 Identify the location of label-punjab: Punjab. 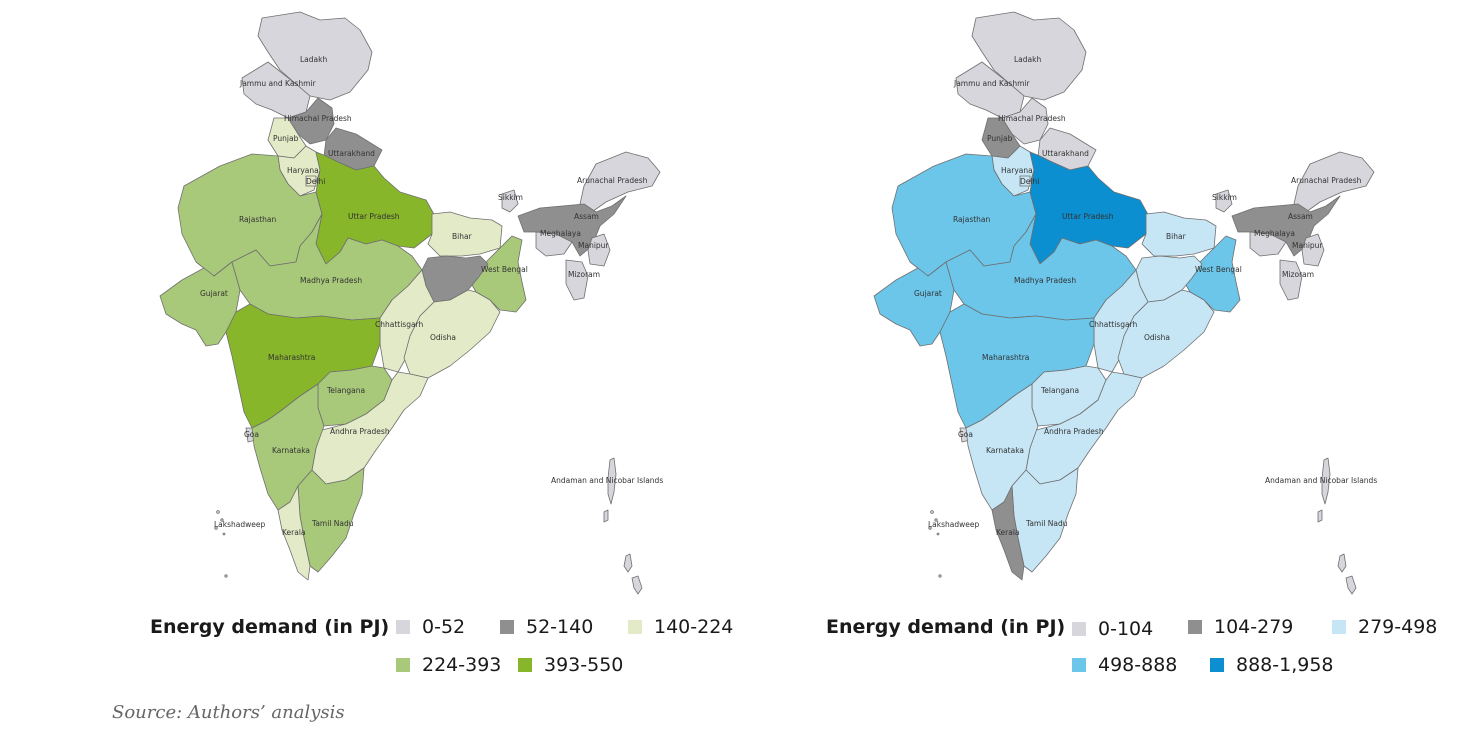
(1000, 138).